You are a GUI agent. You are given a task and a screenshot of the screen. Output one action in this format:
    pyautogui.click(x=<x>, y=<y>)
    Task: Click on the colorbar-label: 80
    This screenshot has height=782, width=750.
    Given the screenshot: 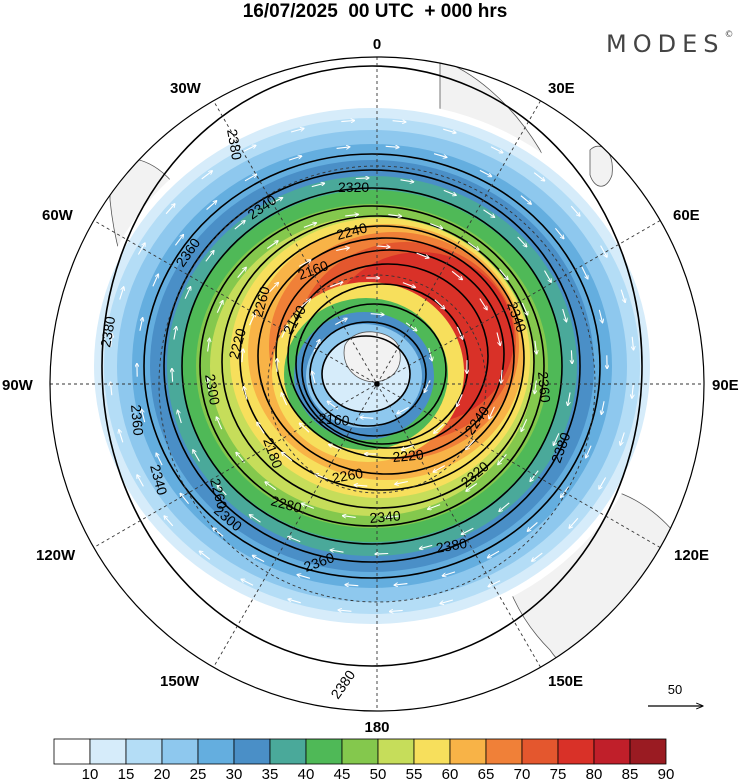 What is the action you would take?
    pyautogui.click(x=594, y=774)
    